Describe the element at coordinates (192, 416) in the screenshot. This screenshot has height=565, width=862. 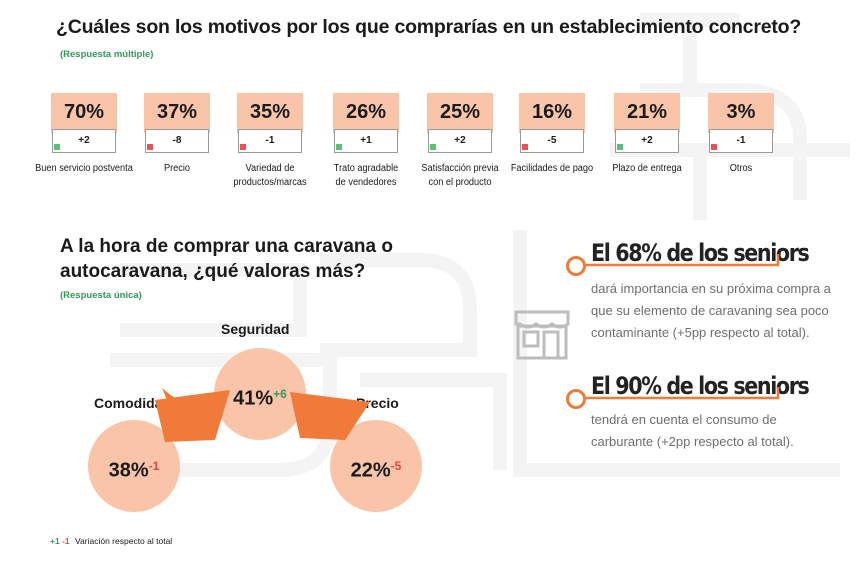
I see `connector-left-fill` at that location.